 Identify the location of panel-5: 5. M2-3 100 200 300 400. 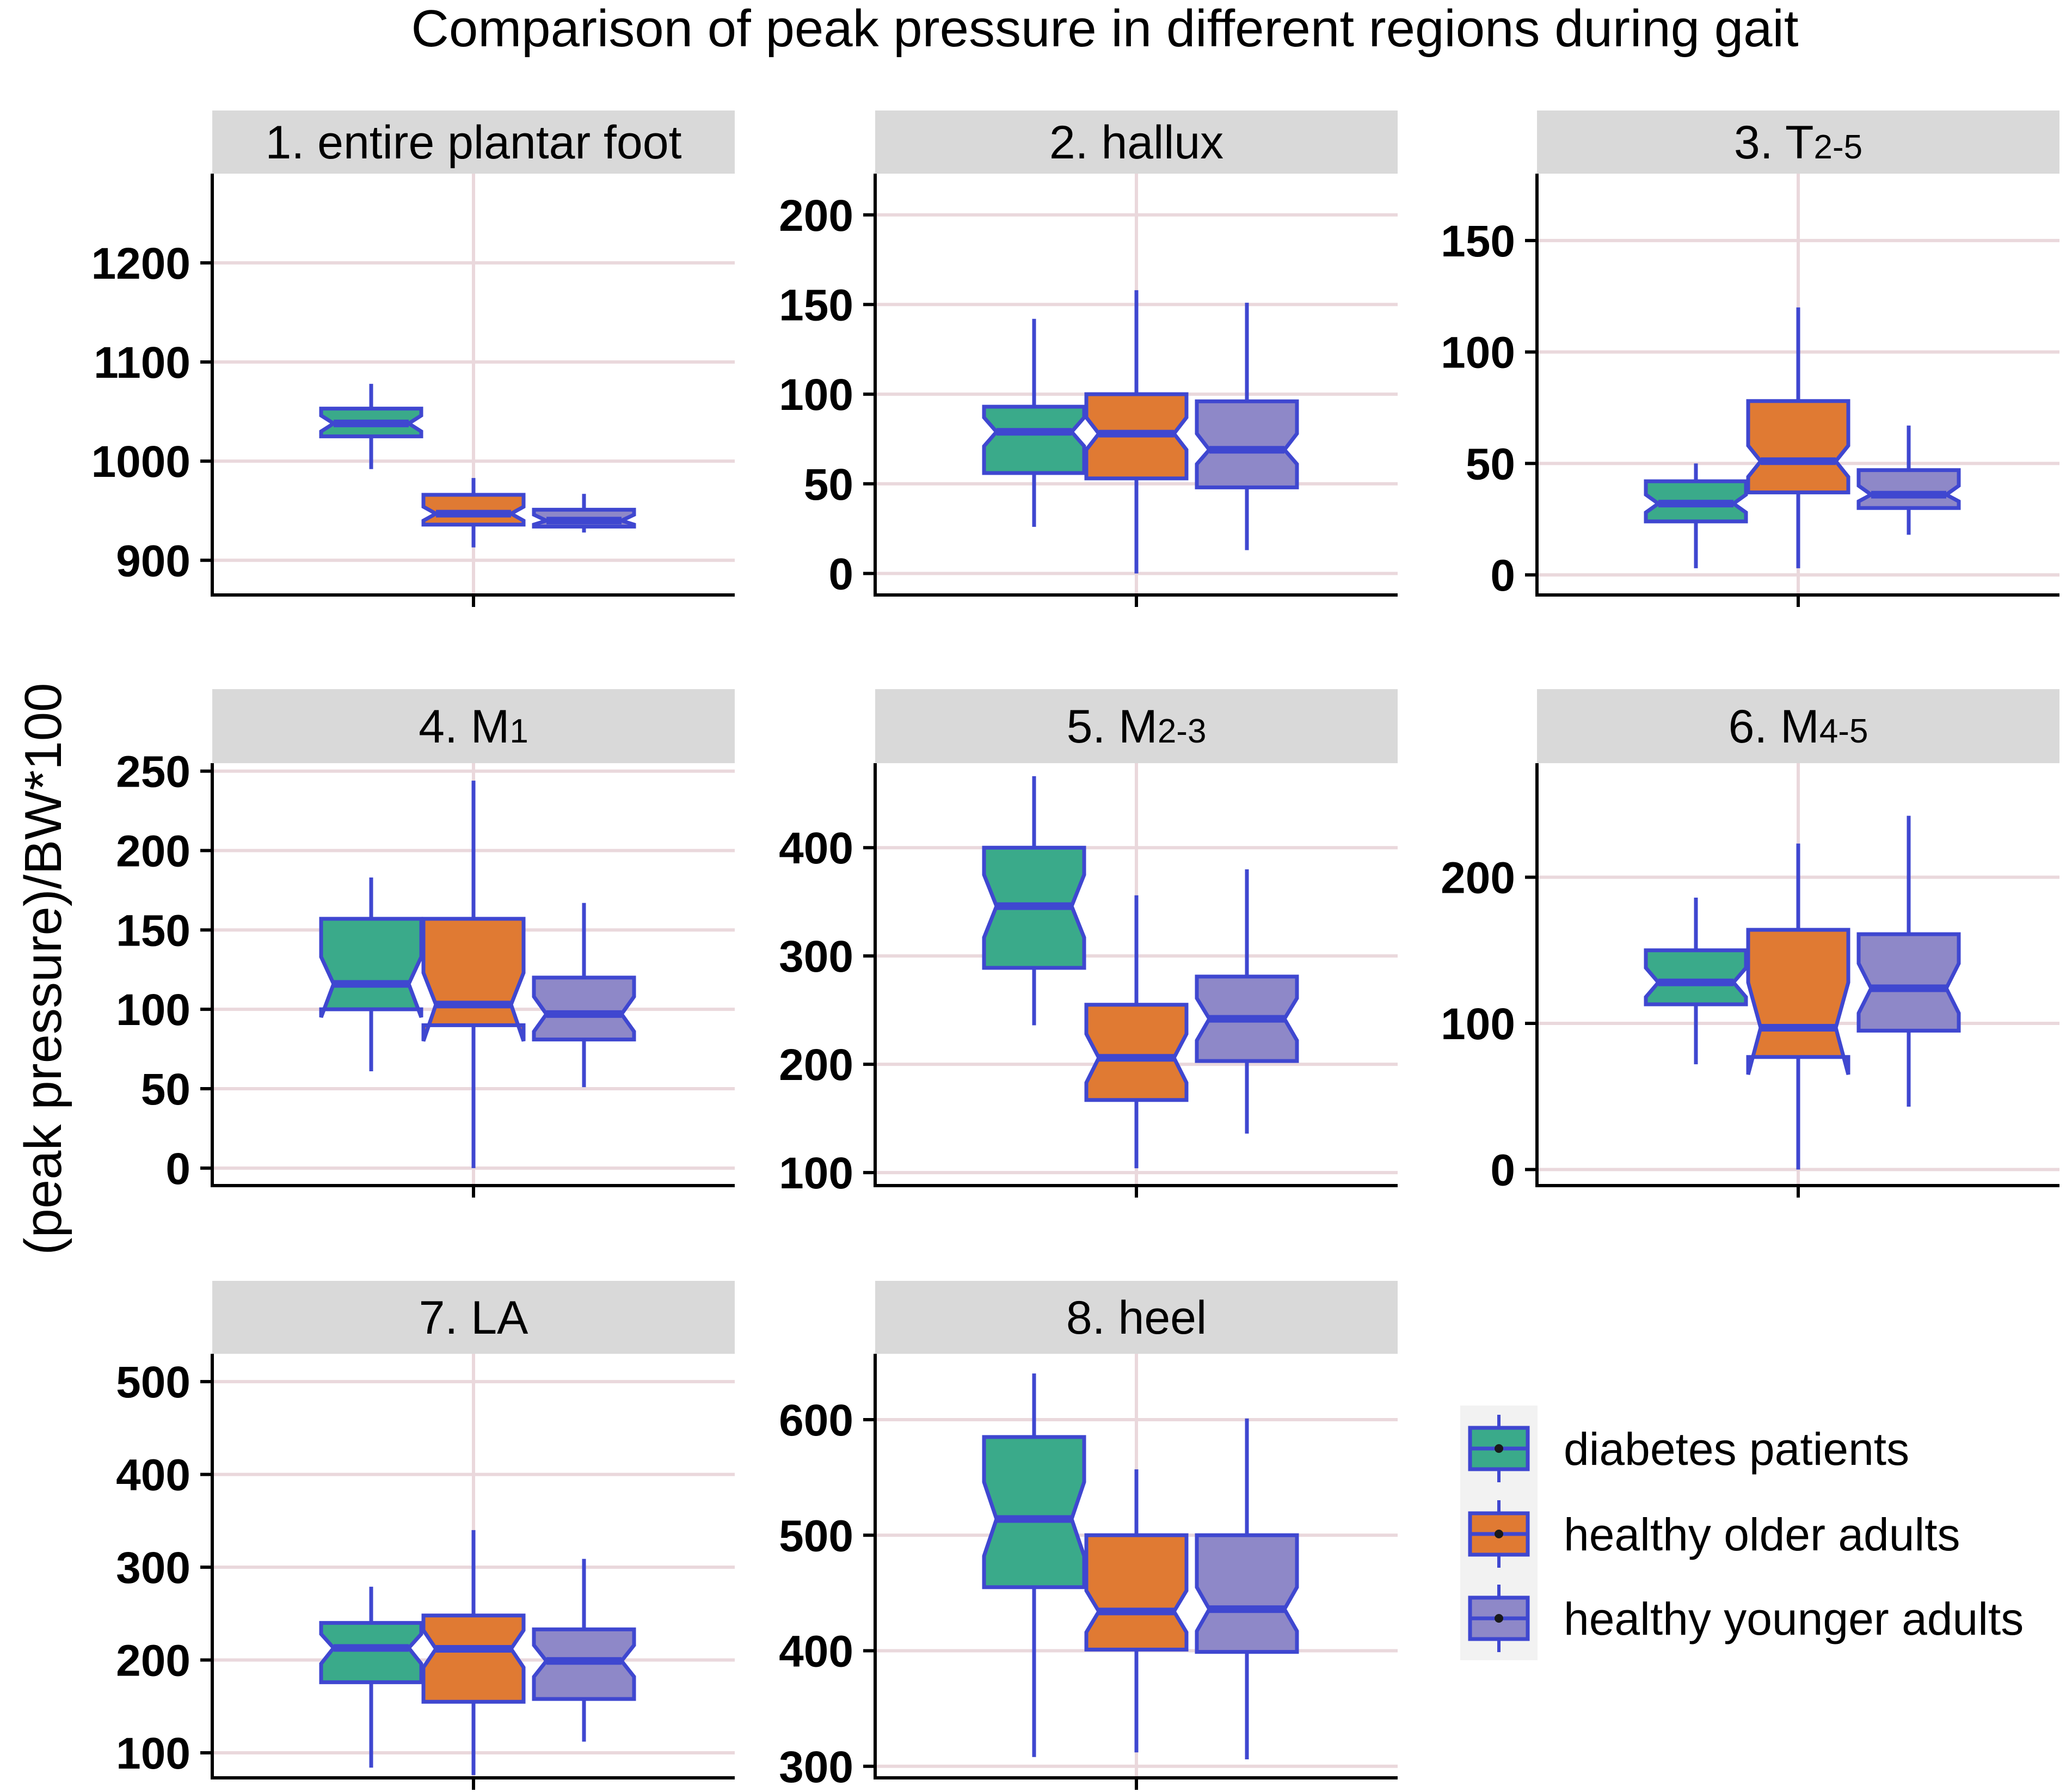
(1088, 943).